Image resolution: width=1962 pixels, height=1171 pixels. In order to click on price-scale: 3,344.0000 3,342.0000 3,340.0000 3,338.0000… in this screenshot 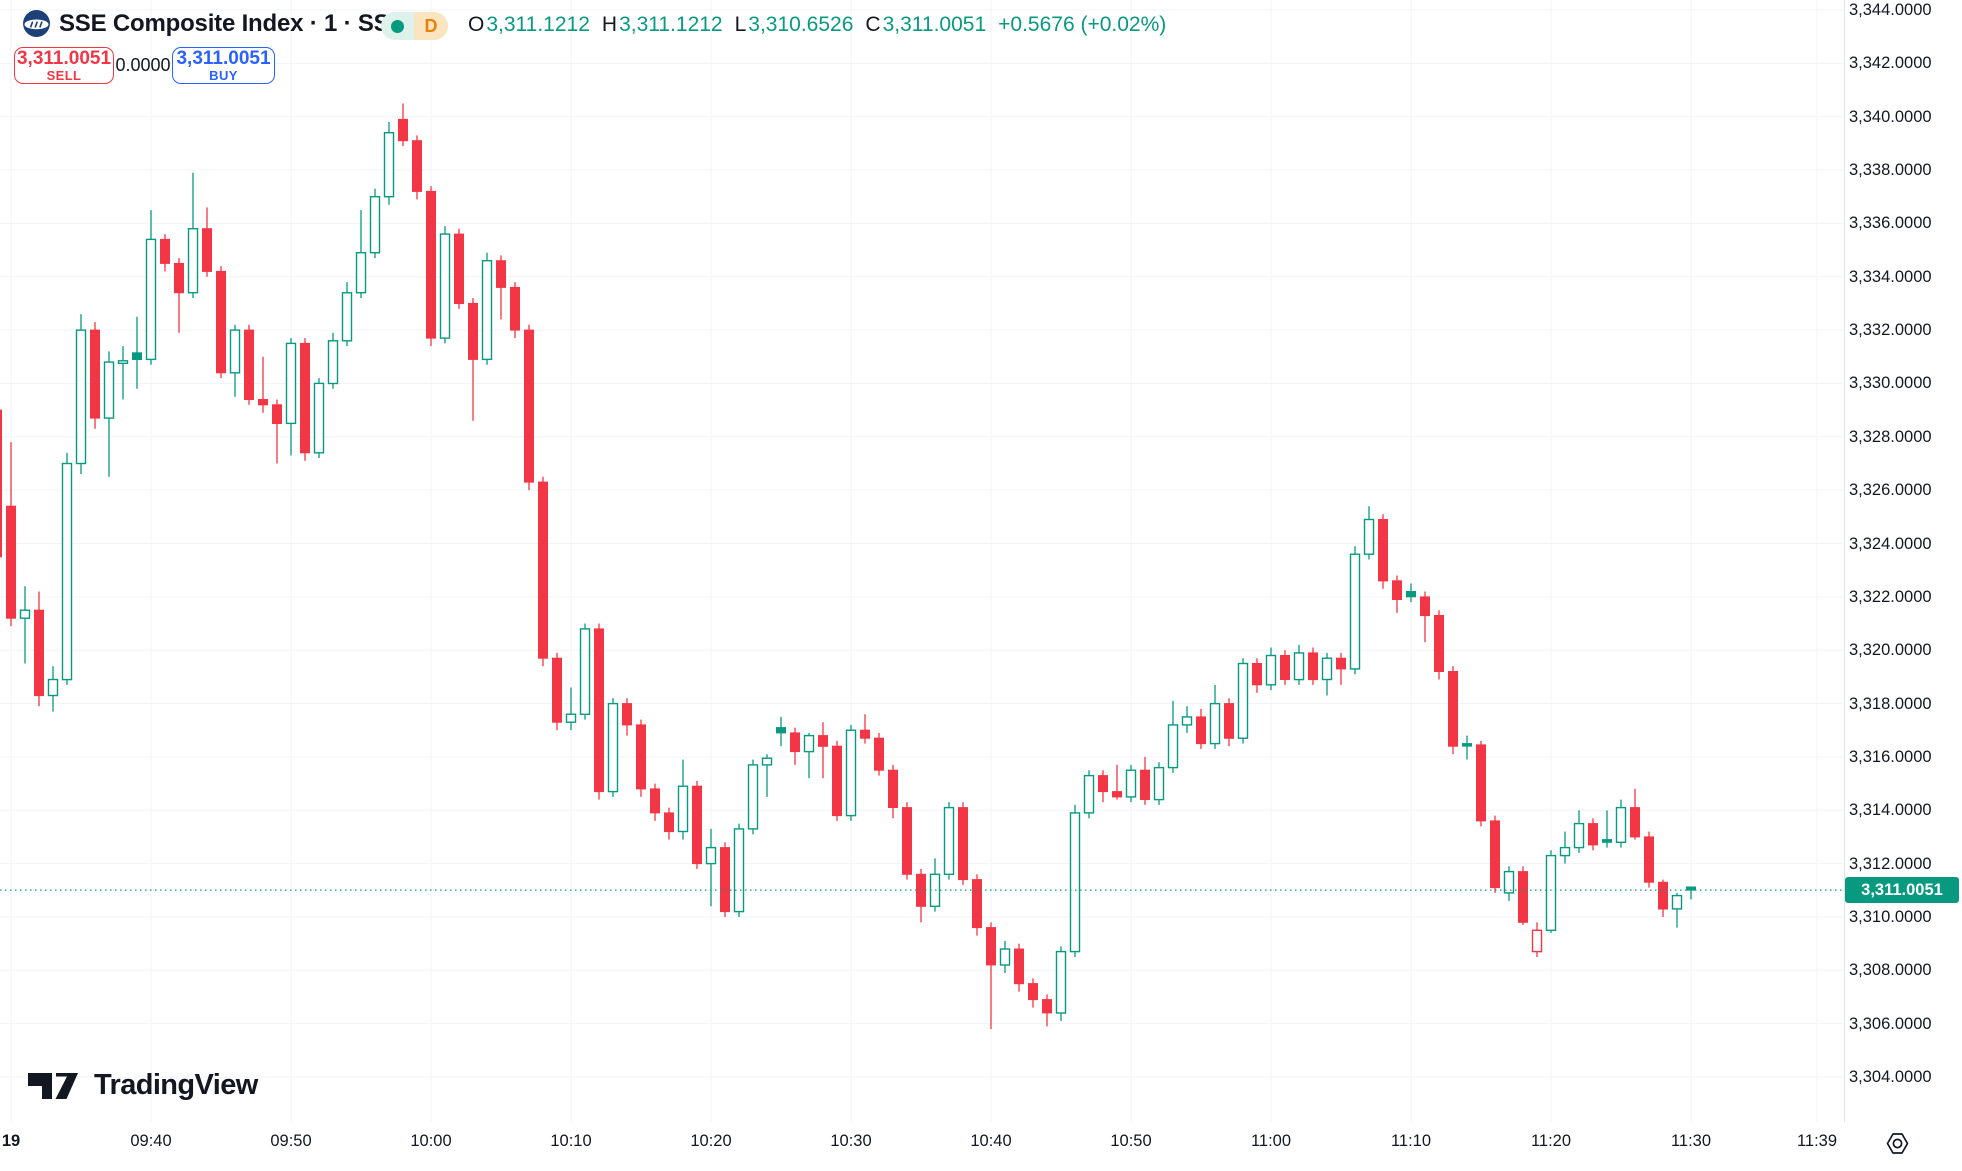, I will do `click(1903, 561)`.